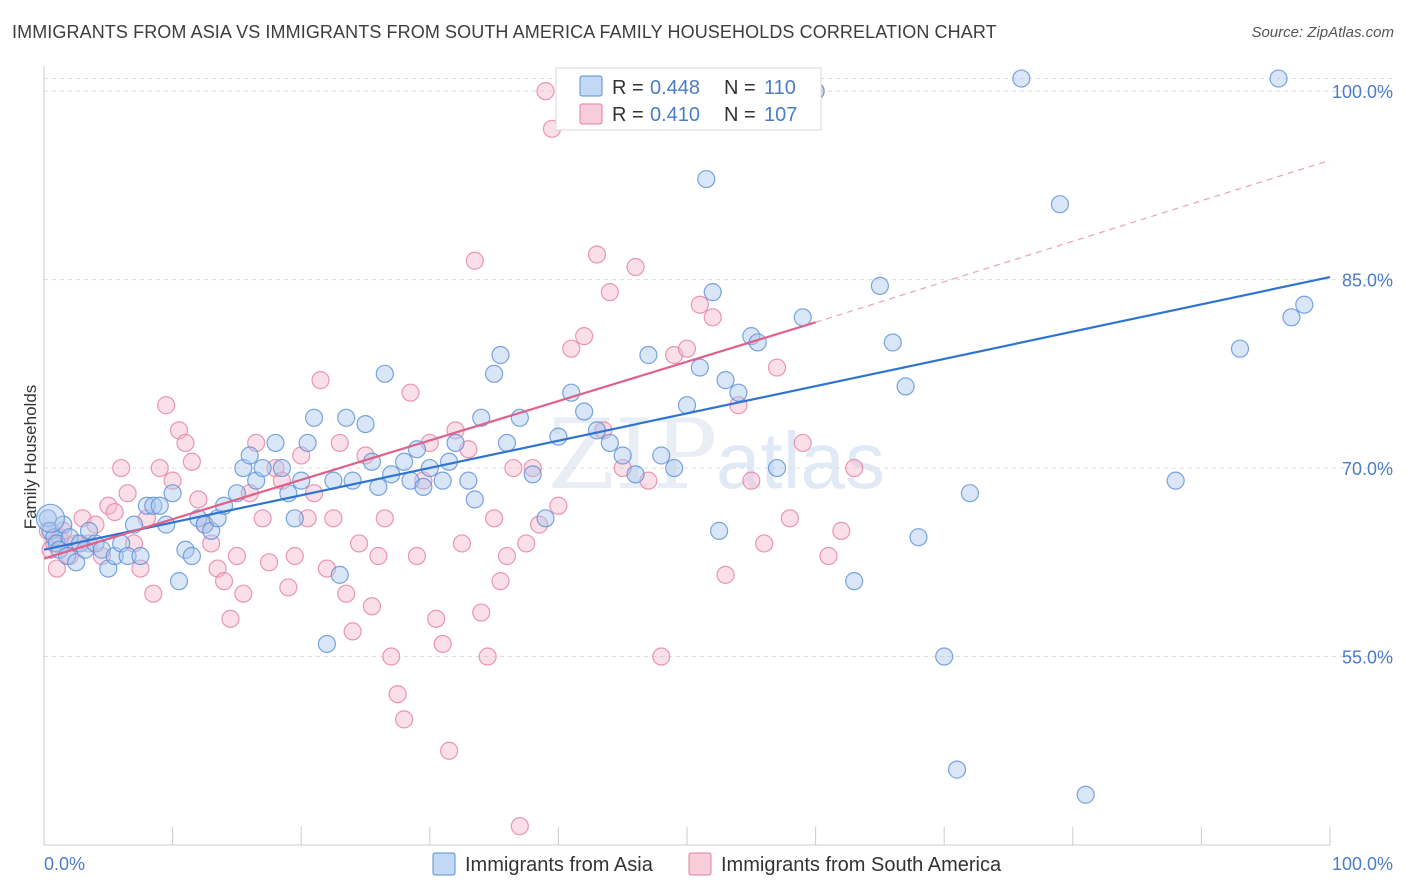 The height and width of the screenshot is (892, 1406). What do you see at coordinates (800, 460) in the screenshot?
I see `watermark-atlas: atlas` at bounding box center [800, 460].